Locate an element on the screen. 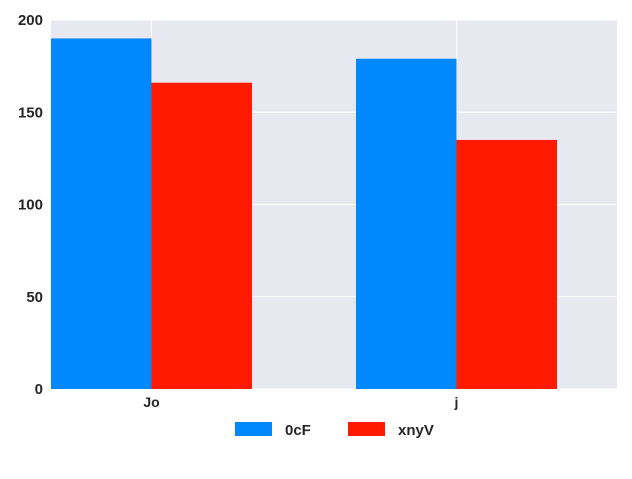 The image size is (632, 479). legend-item-0cF: 0cF is located at coordinates (273, 430).